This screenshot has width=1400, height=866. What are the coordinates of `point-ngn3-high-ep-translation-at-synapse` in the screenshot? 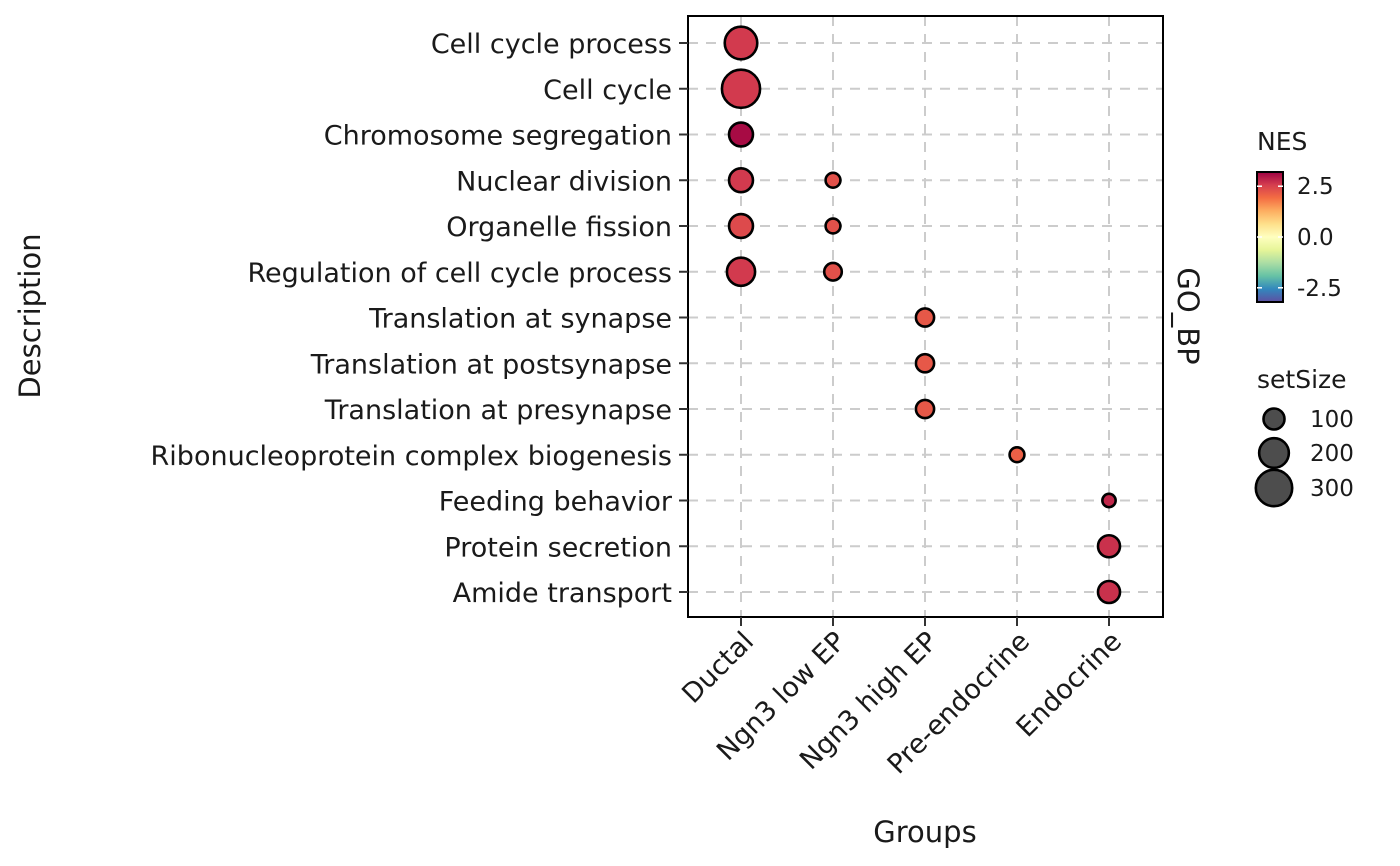 It's located at (925, 317).